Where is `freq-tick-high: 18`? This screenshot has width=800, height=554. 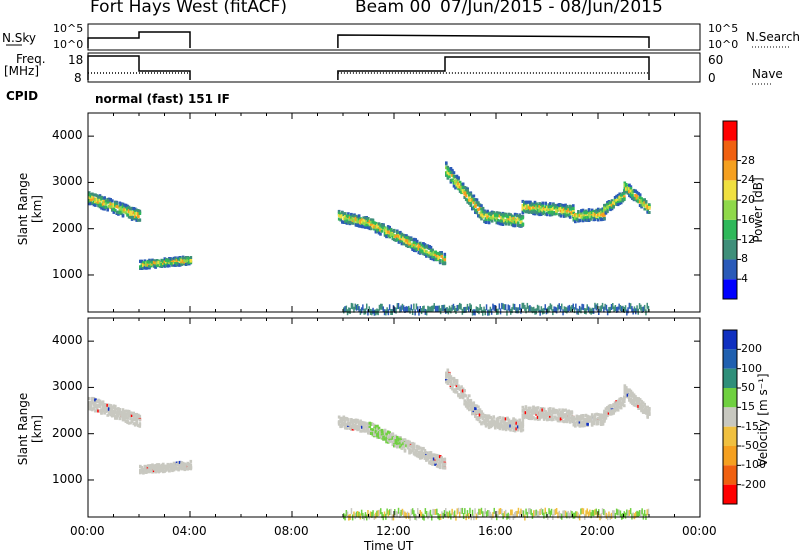 freq-tick-high: 18 is located at coordinates (76, 60).